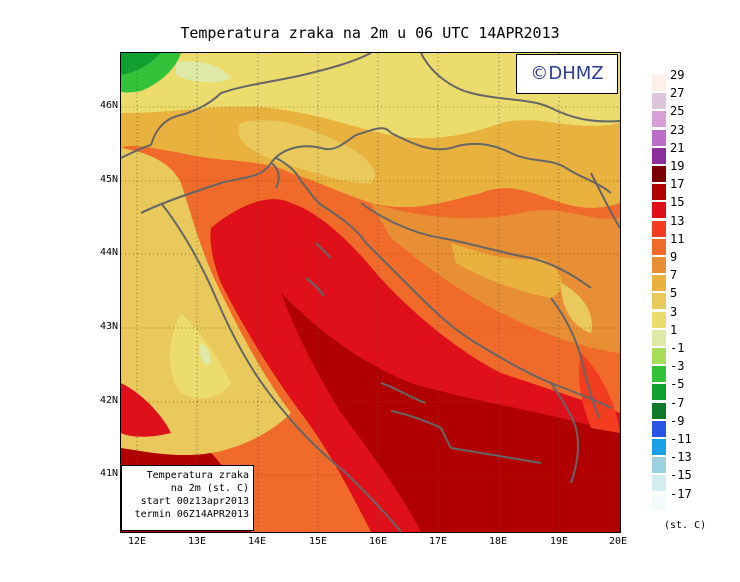  I want to click on lat-tick-45: 45N, so click(108, 179).